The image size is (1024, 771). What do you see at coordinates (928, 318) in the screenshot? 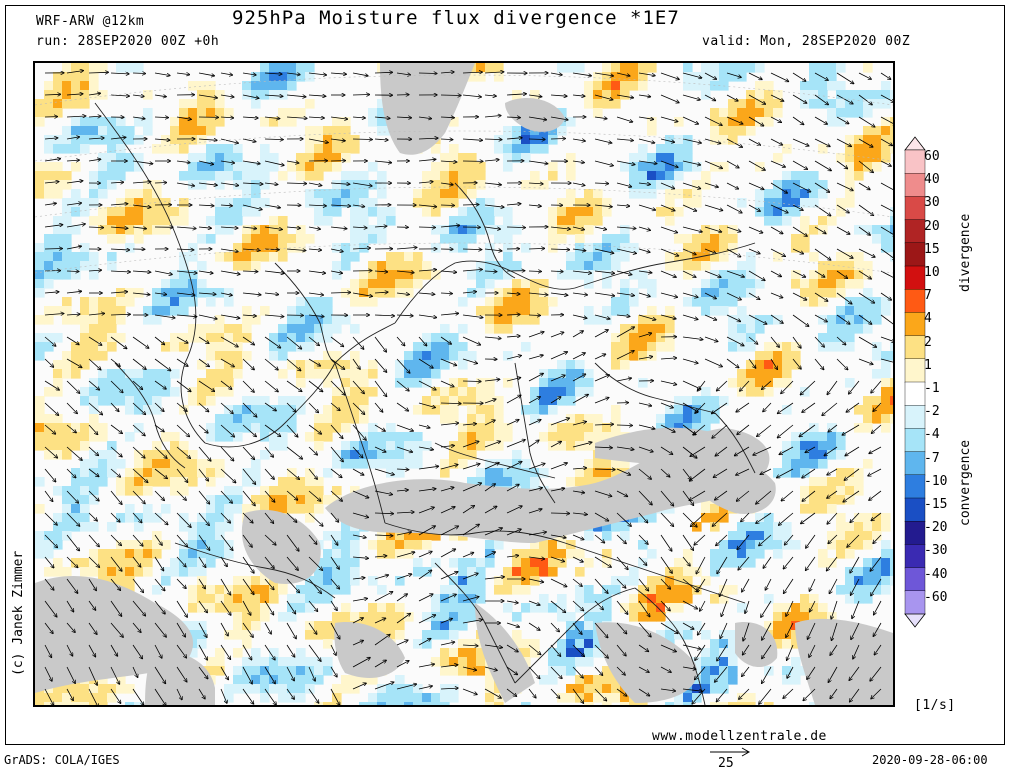
I see `colorbar-tick-label: 4` at bounding box center [928, 318].